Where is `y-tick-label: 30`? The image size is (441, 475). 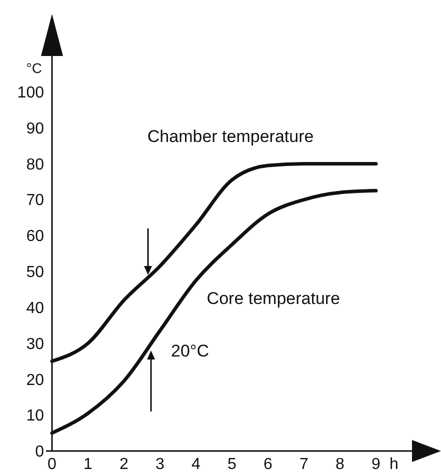
y-tick-label: 30 is located at coordinates (35, 344).